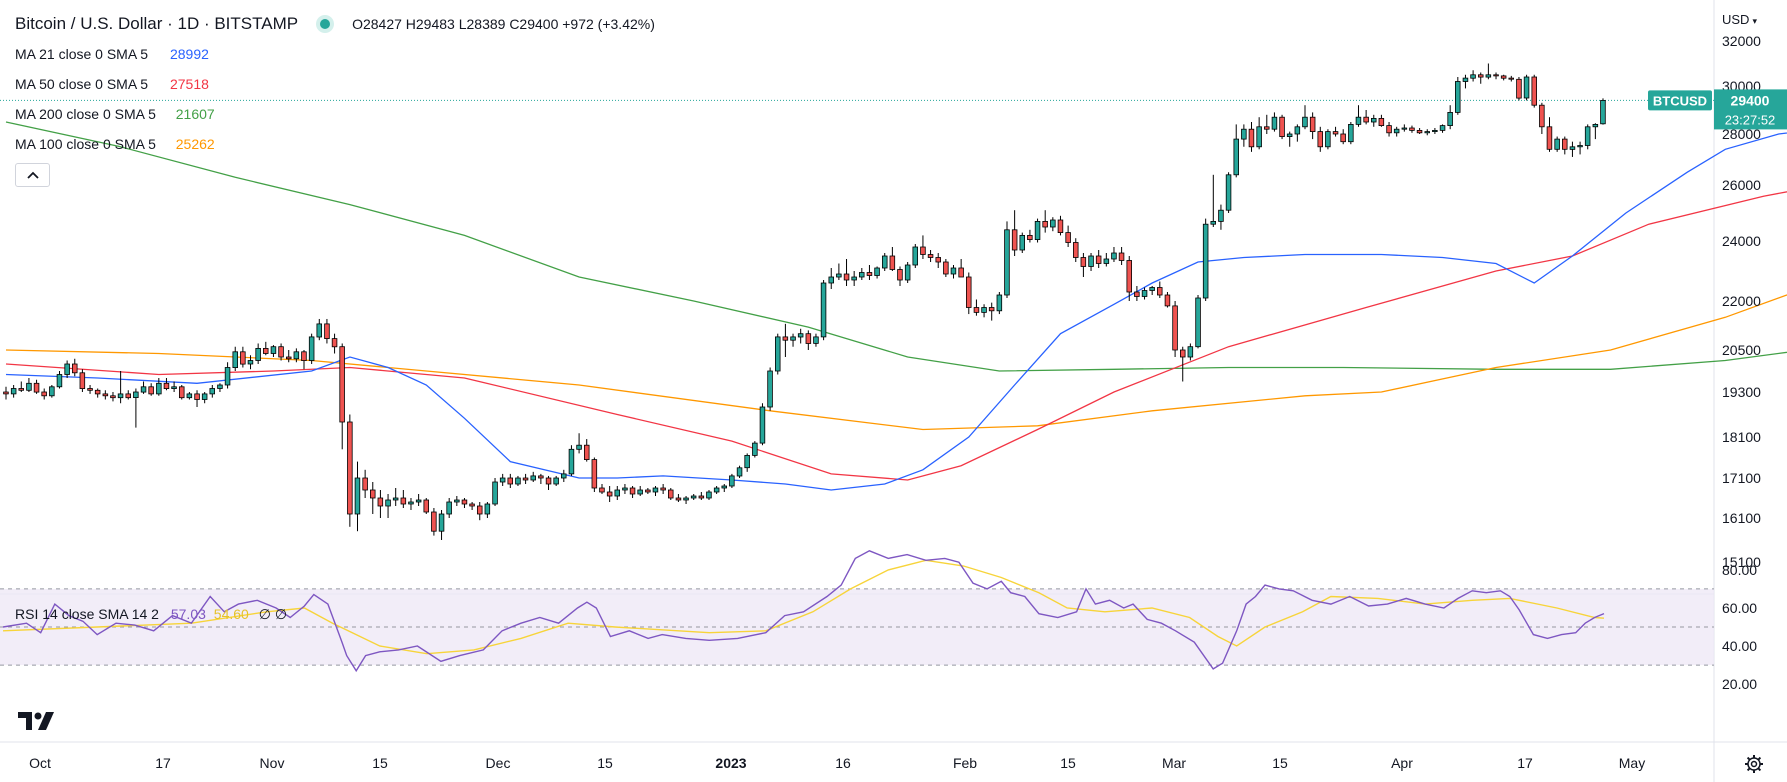 This screenshot has height=782, width=1787. Describe the element at coordinates (32, 175) in the screenshot. I see `collapse-legend-button` at that location.